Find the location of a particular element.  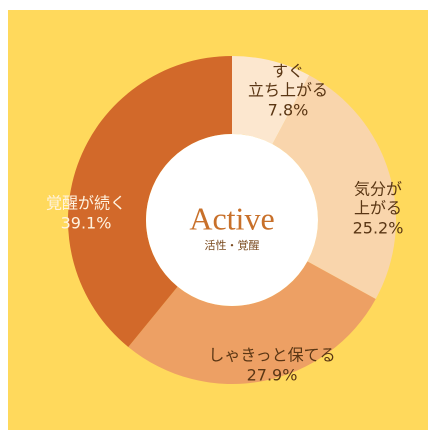

segment-label: 覚醒が続く is located at coordinates (86, 203).